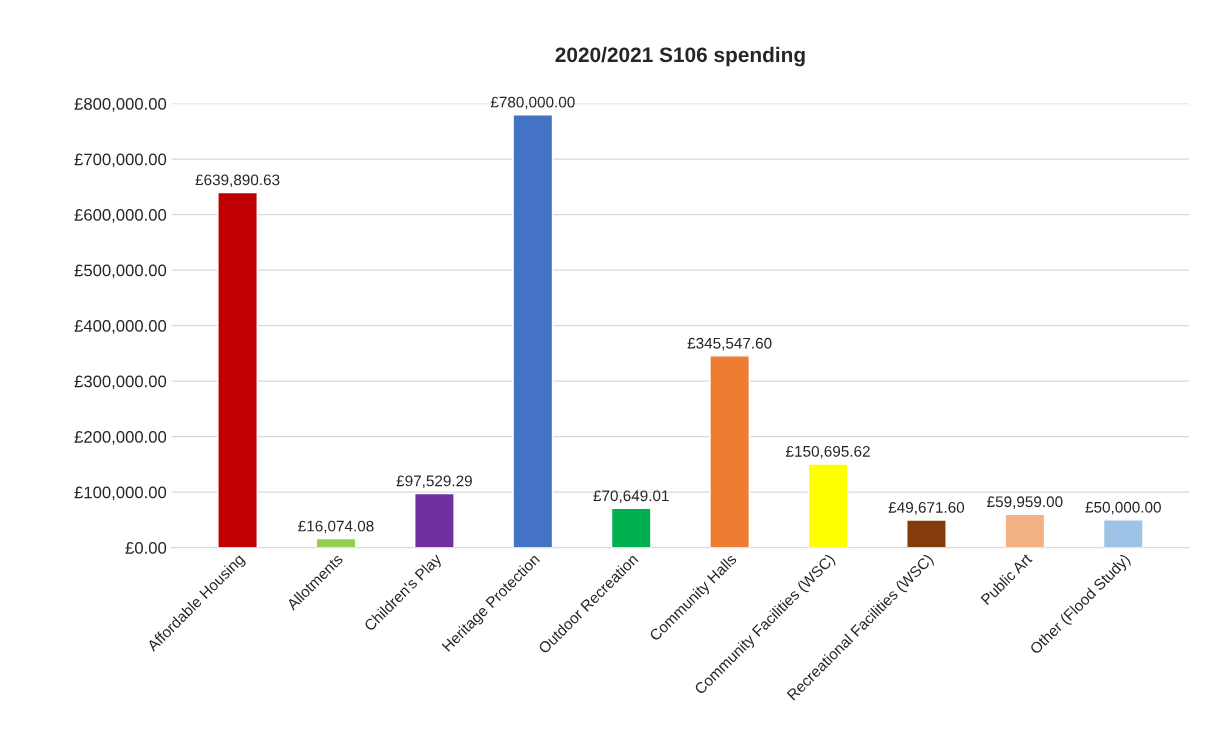 The width and height of the screenshot is (1226, 740). What do you see at coordinates (146, 548) in the screenshot?
I see `y-tick-label: £0.00` at bounding box center [146, 548].